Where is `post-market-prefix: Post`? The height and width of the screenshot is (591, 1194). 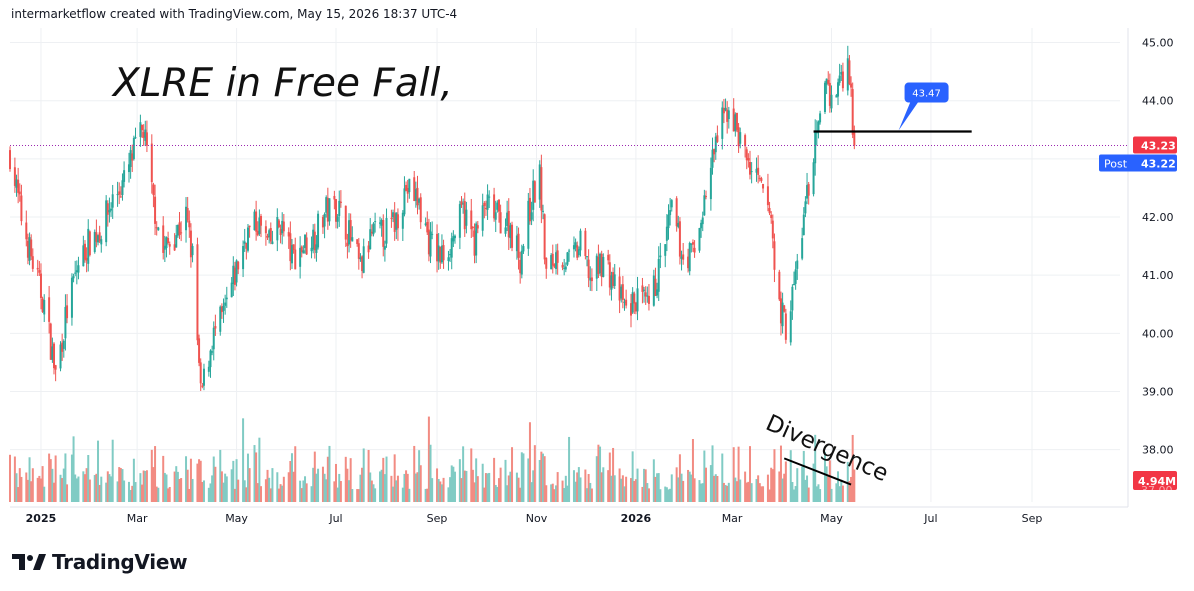
post-market-prefix: Post is located at coordinates (1116, 164).